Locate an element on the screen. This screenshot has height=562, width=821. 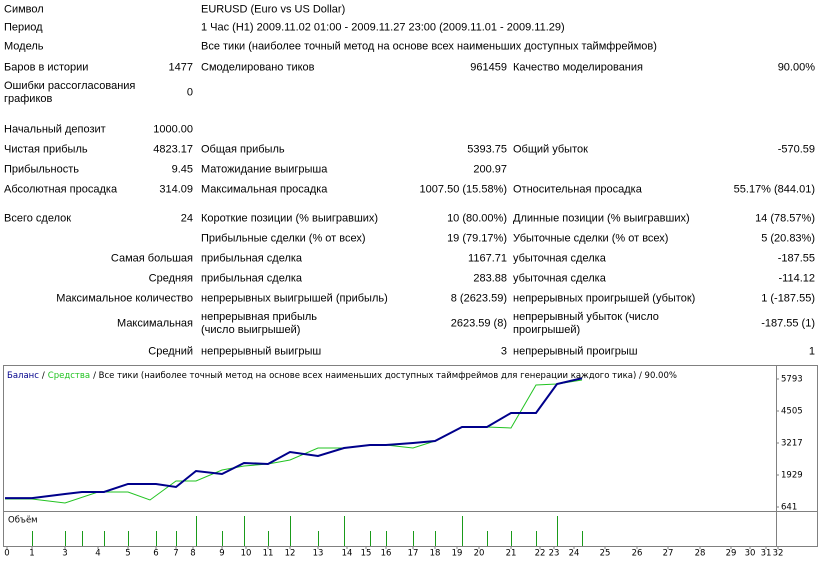
x-tick-label: 24 is located at coordinates (574, 554).